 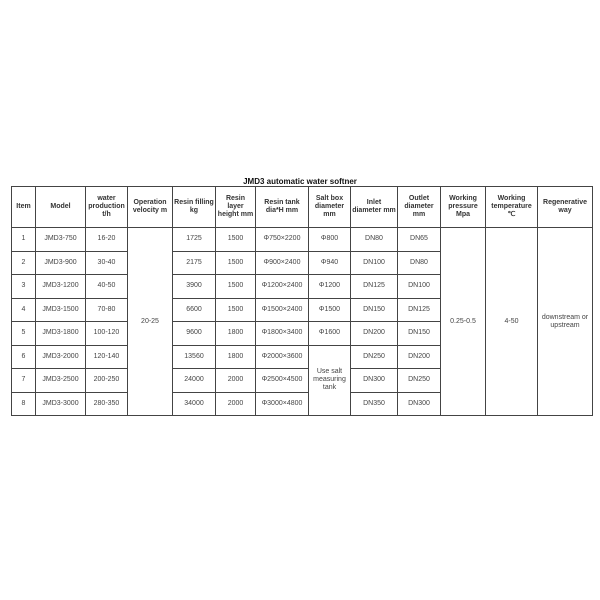 What do you see at coordinates (106, 262) in the screenshot?
I see `production-cell: 30-40` at bounding box center [106, 262].